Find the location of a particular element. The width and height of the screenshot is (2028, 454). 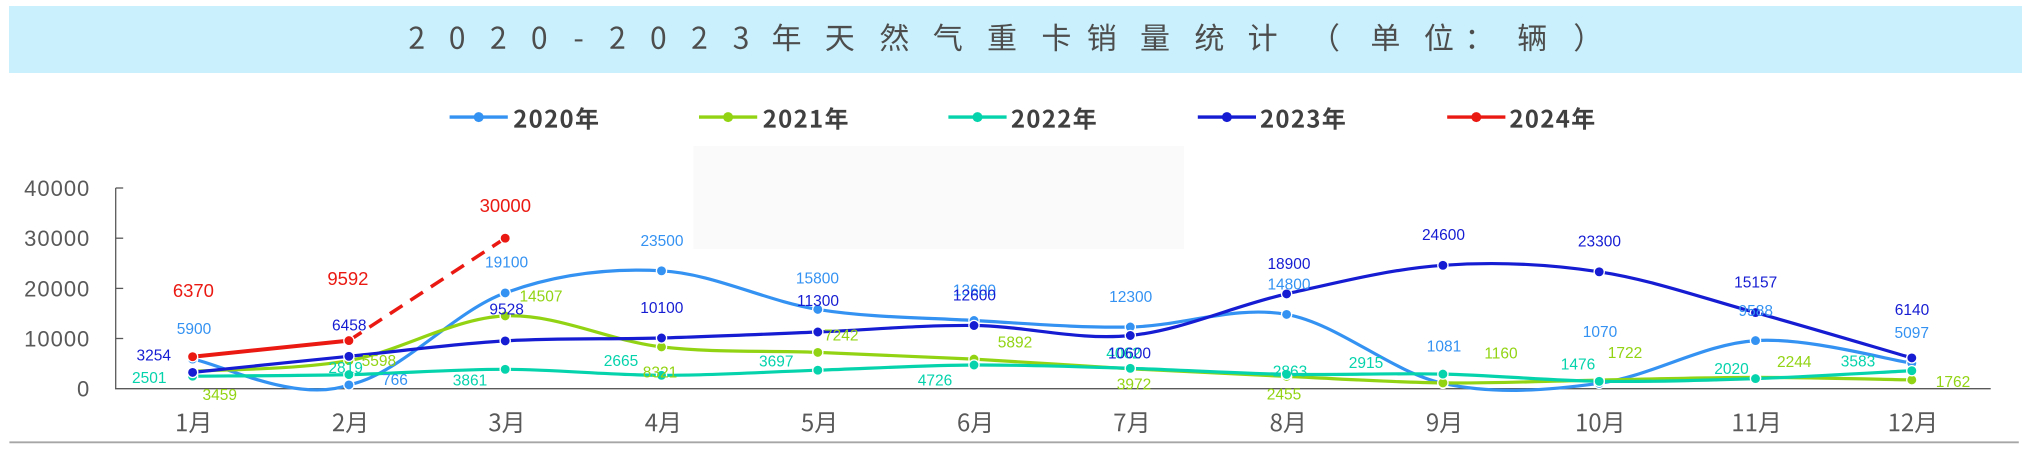

svg-text: 1160 is located at coordinates (1501, 354).